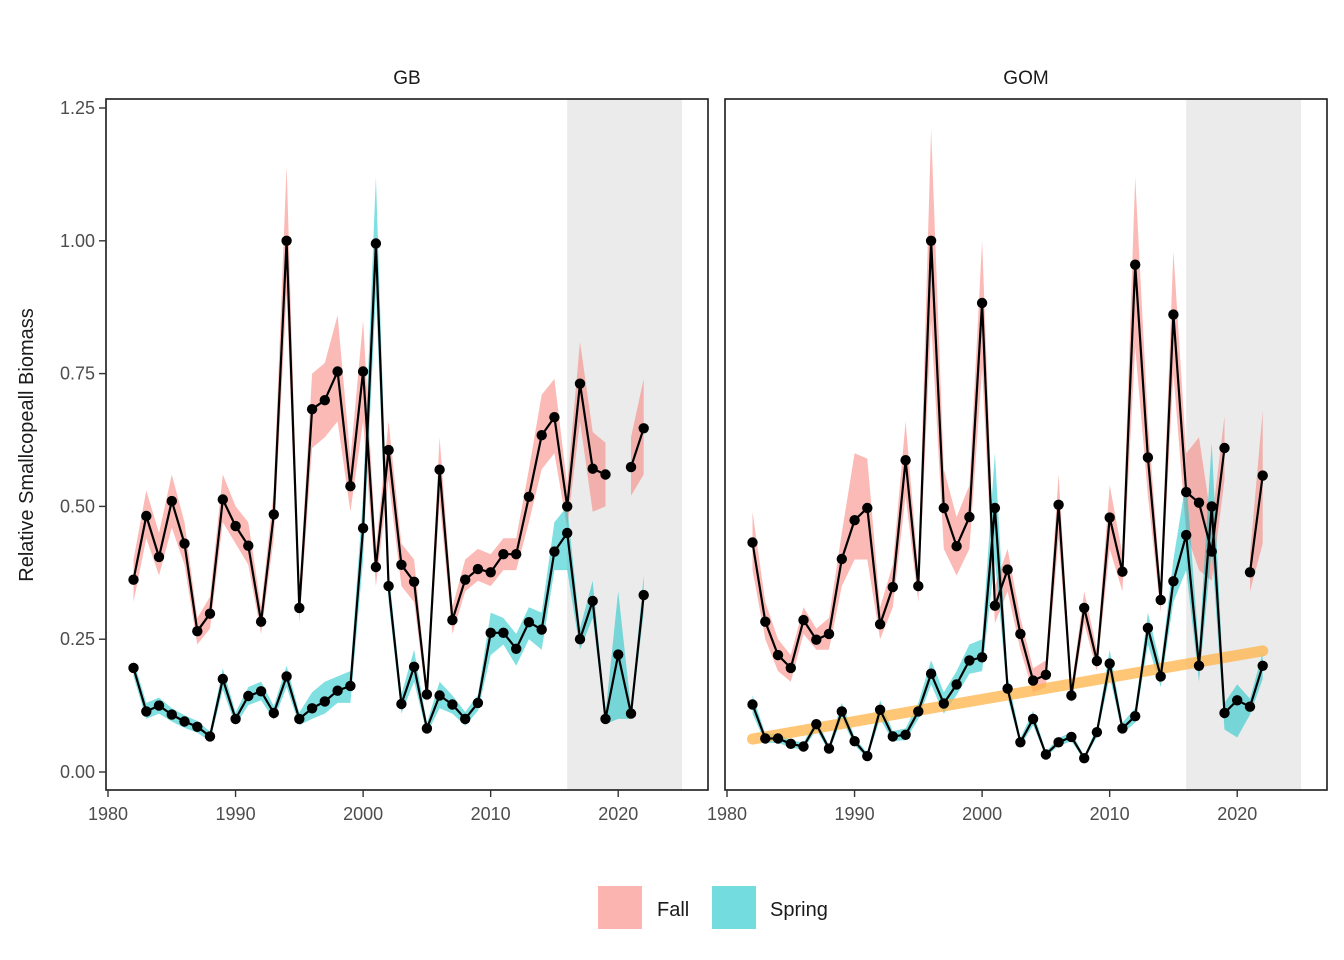 The width and height of the screenshot is (1344, 960). Describe the element at coordinates (554, 551) in the screenshot. I see `point-spring-gb-2015` at that location.